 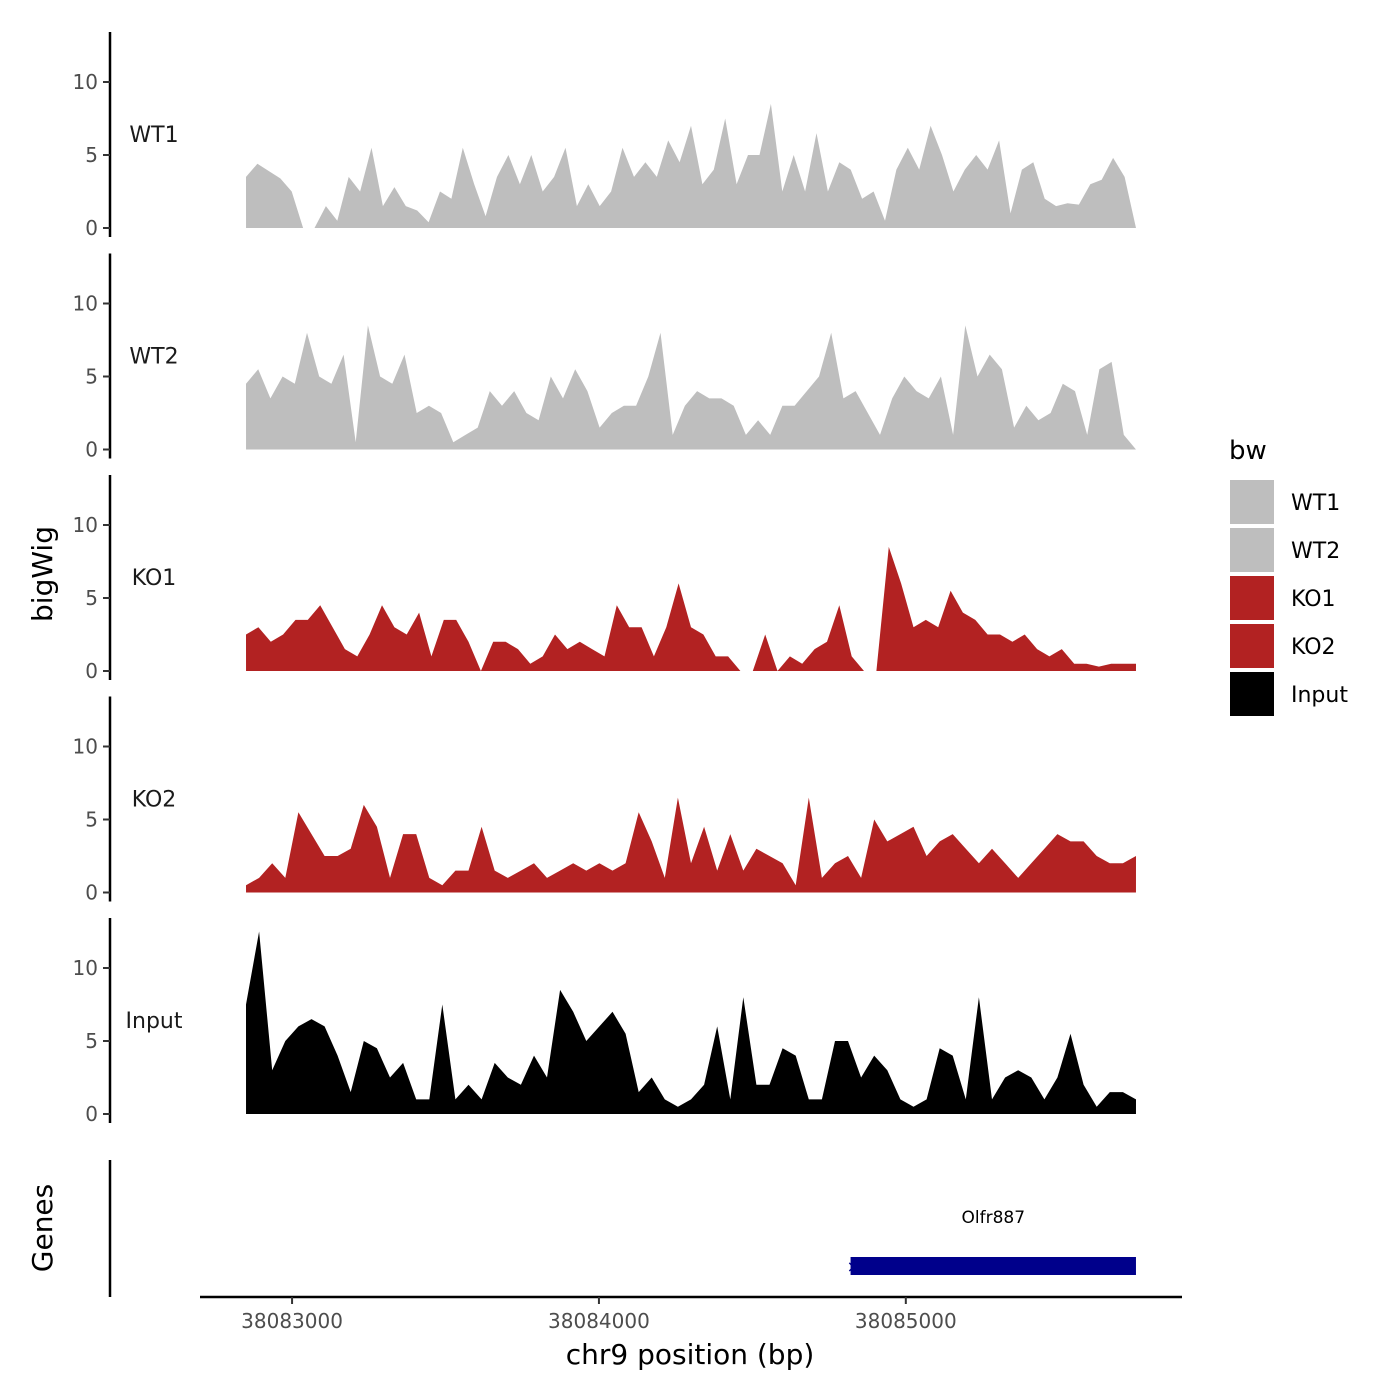 What do you see at coordinates (691, 1314) in the screenshot?
I see `x-axis: 38083000 38084000 38085000` at bounding box center [691, 1314].